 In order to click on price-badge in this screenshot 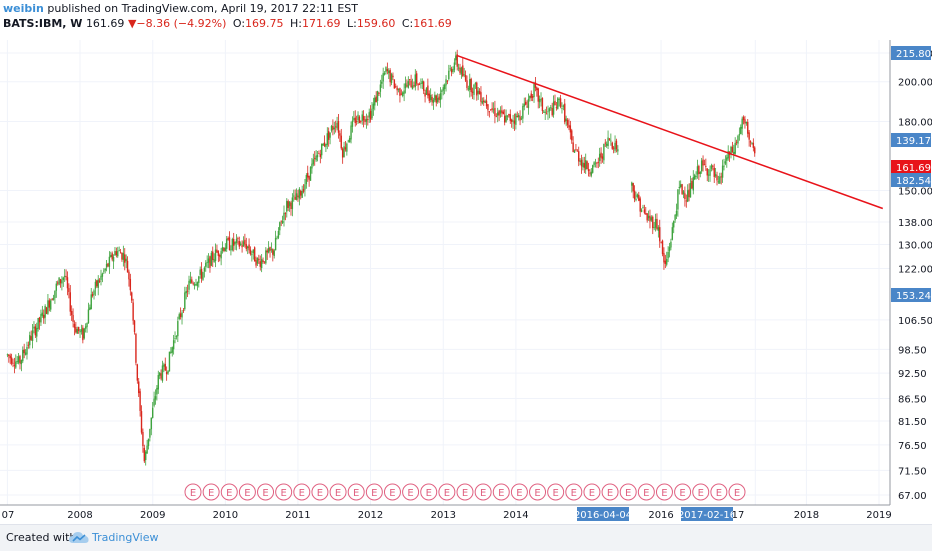, I will do `click(911, 167)`.